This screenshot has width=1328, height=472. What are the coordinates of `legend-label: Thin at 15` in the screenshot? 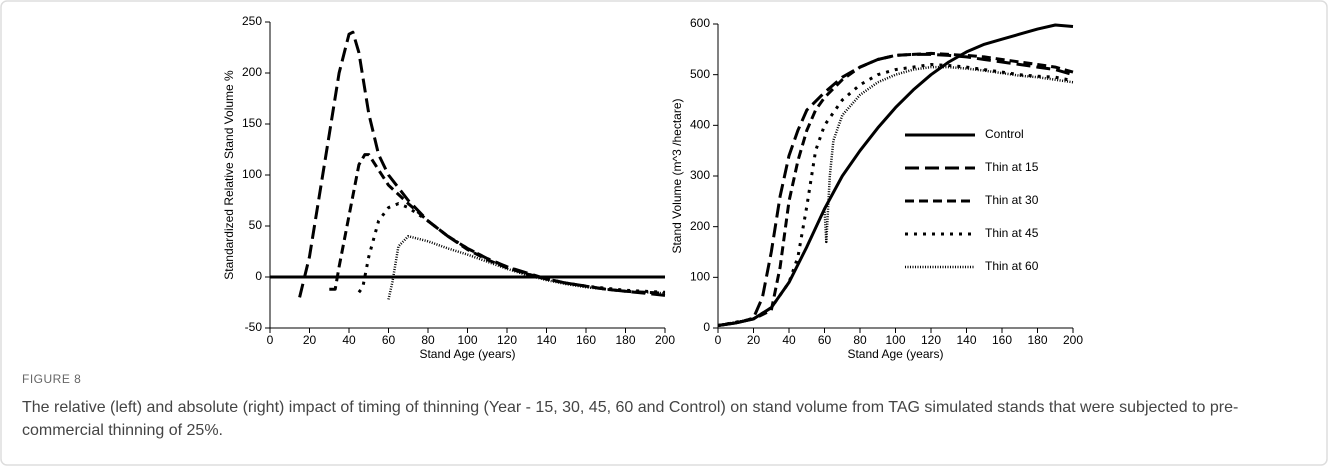 It's located at (1012, 167).